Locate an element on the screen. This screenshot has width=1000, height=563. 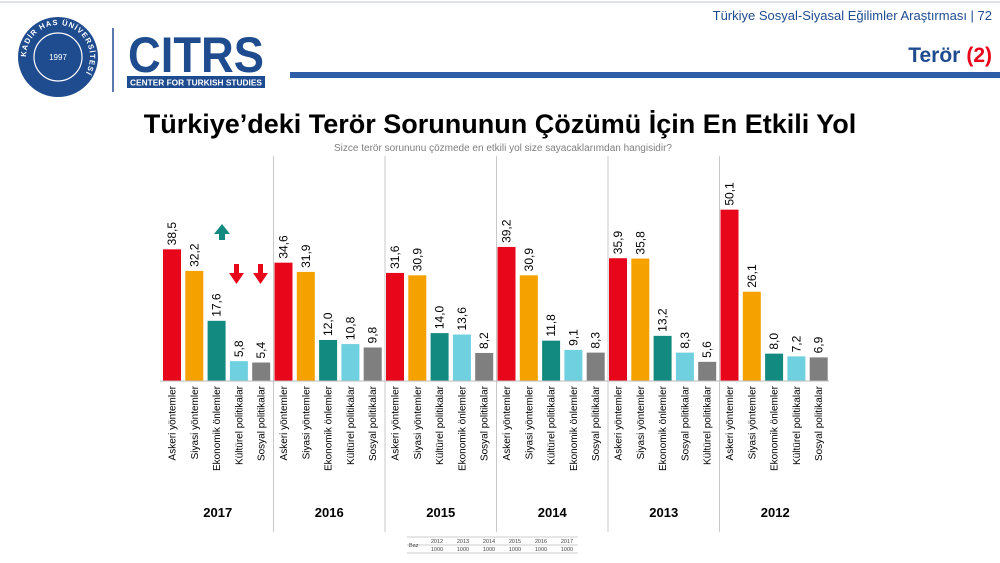
header-bar is located at coordinates (645, 75).